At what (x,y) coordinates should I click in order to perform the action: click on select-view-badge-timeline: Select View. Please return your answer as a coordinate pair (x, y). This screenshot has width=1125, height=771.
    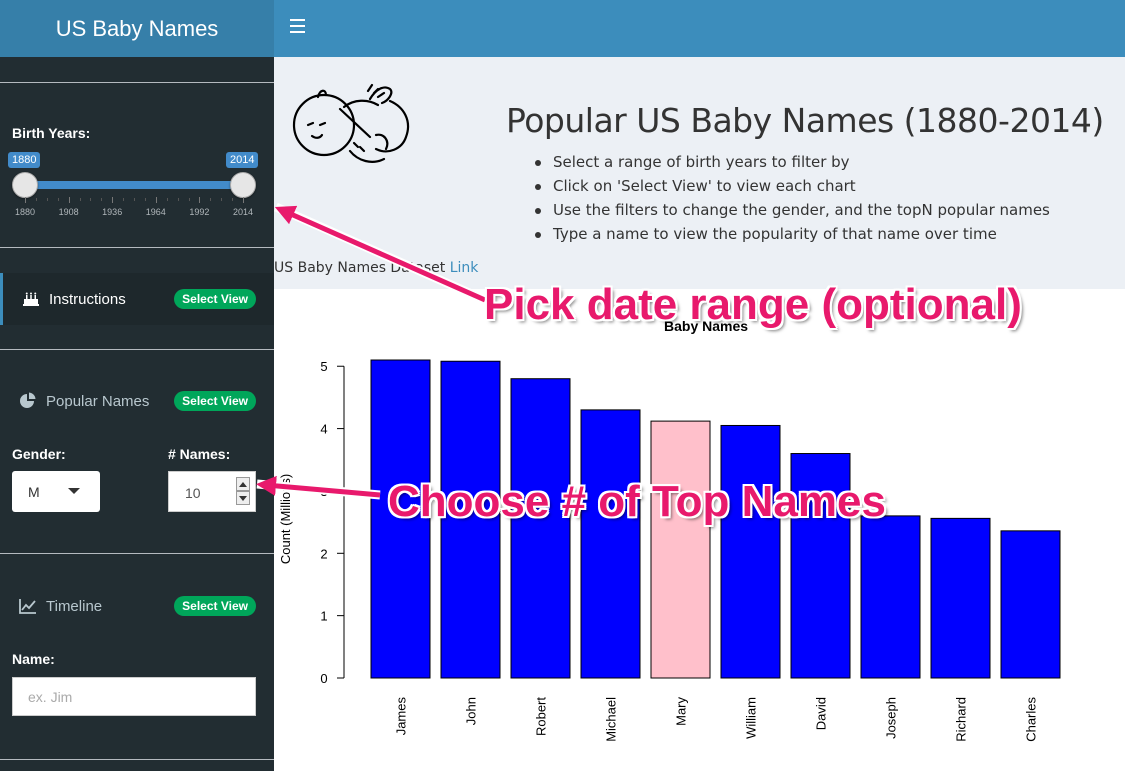
    Looking at the image, I should click on (215, 606).